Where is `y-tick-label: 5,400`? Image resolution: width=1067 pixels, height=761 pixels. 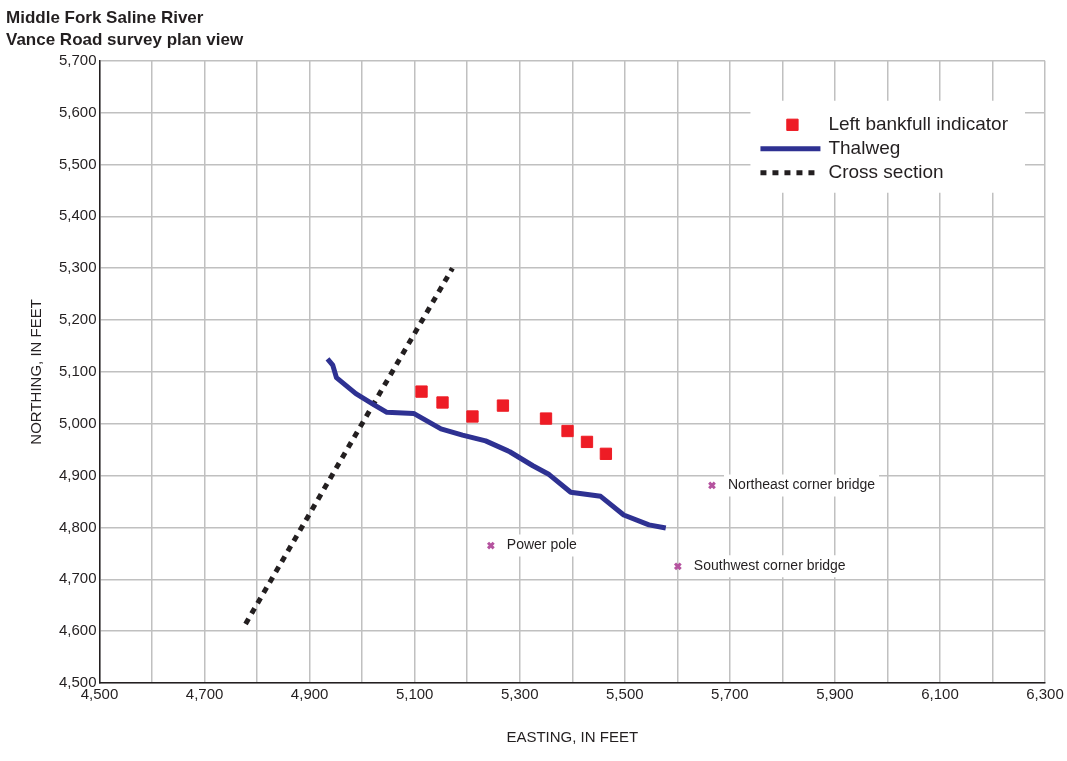 y-tick-label: 5,400 is located at coordinates (77, 215).